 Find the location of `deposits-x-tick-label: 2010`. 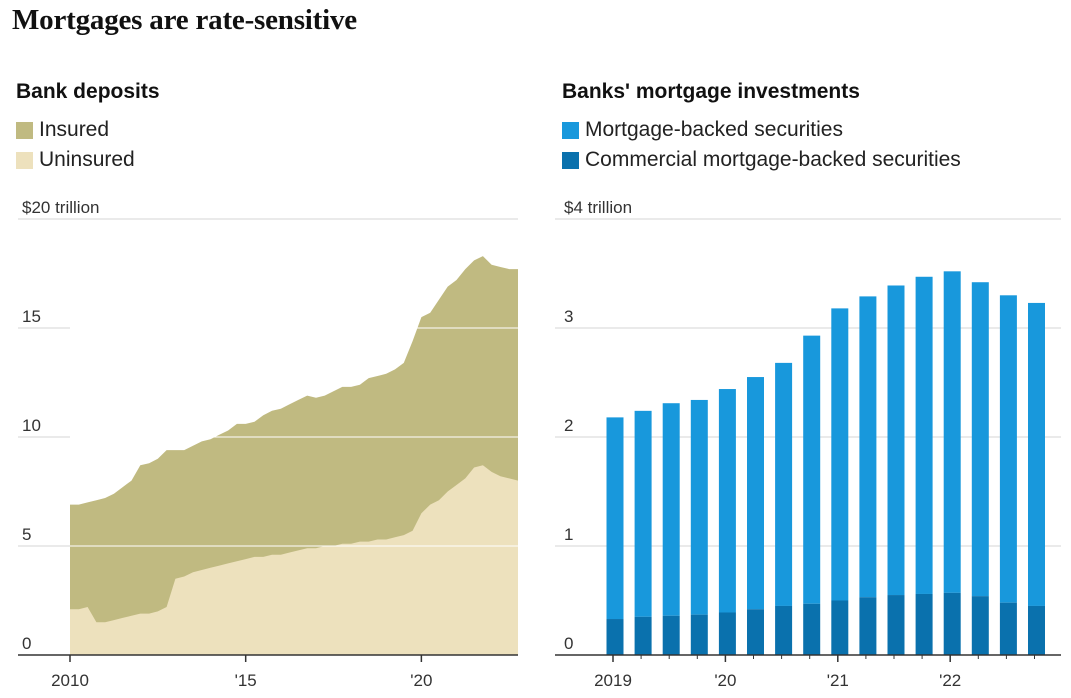

deposits-x-tick-label: 2010 is located at coordinates (70, 680).